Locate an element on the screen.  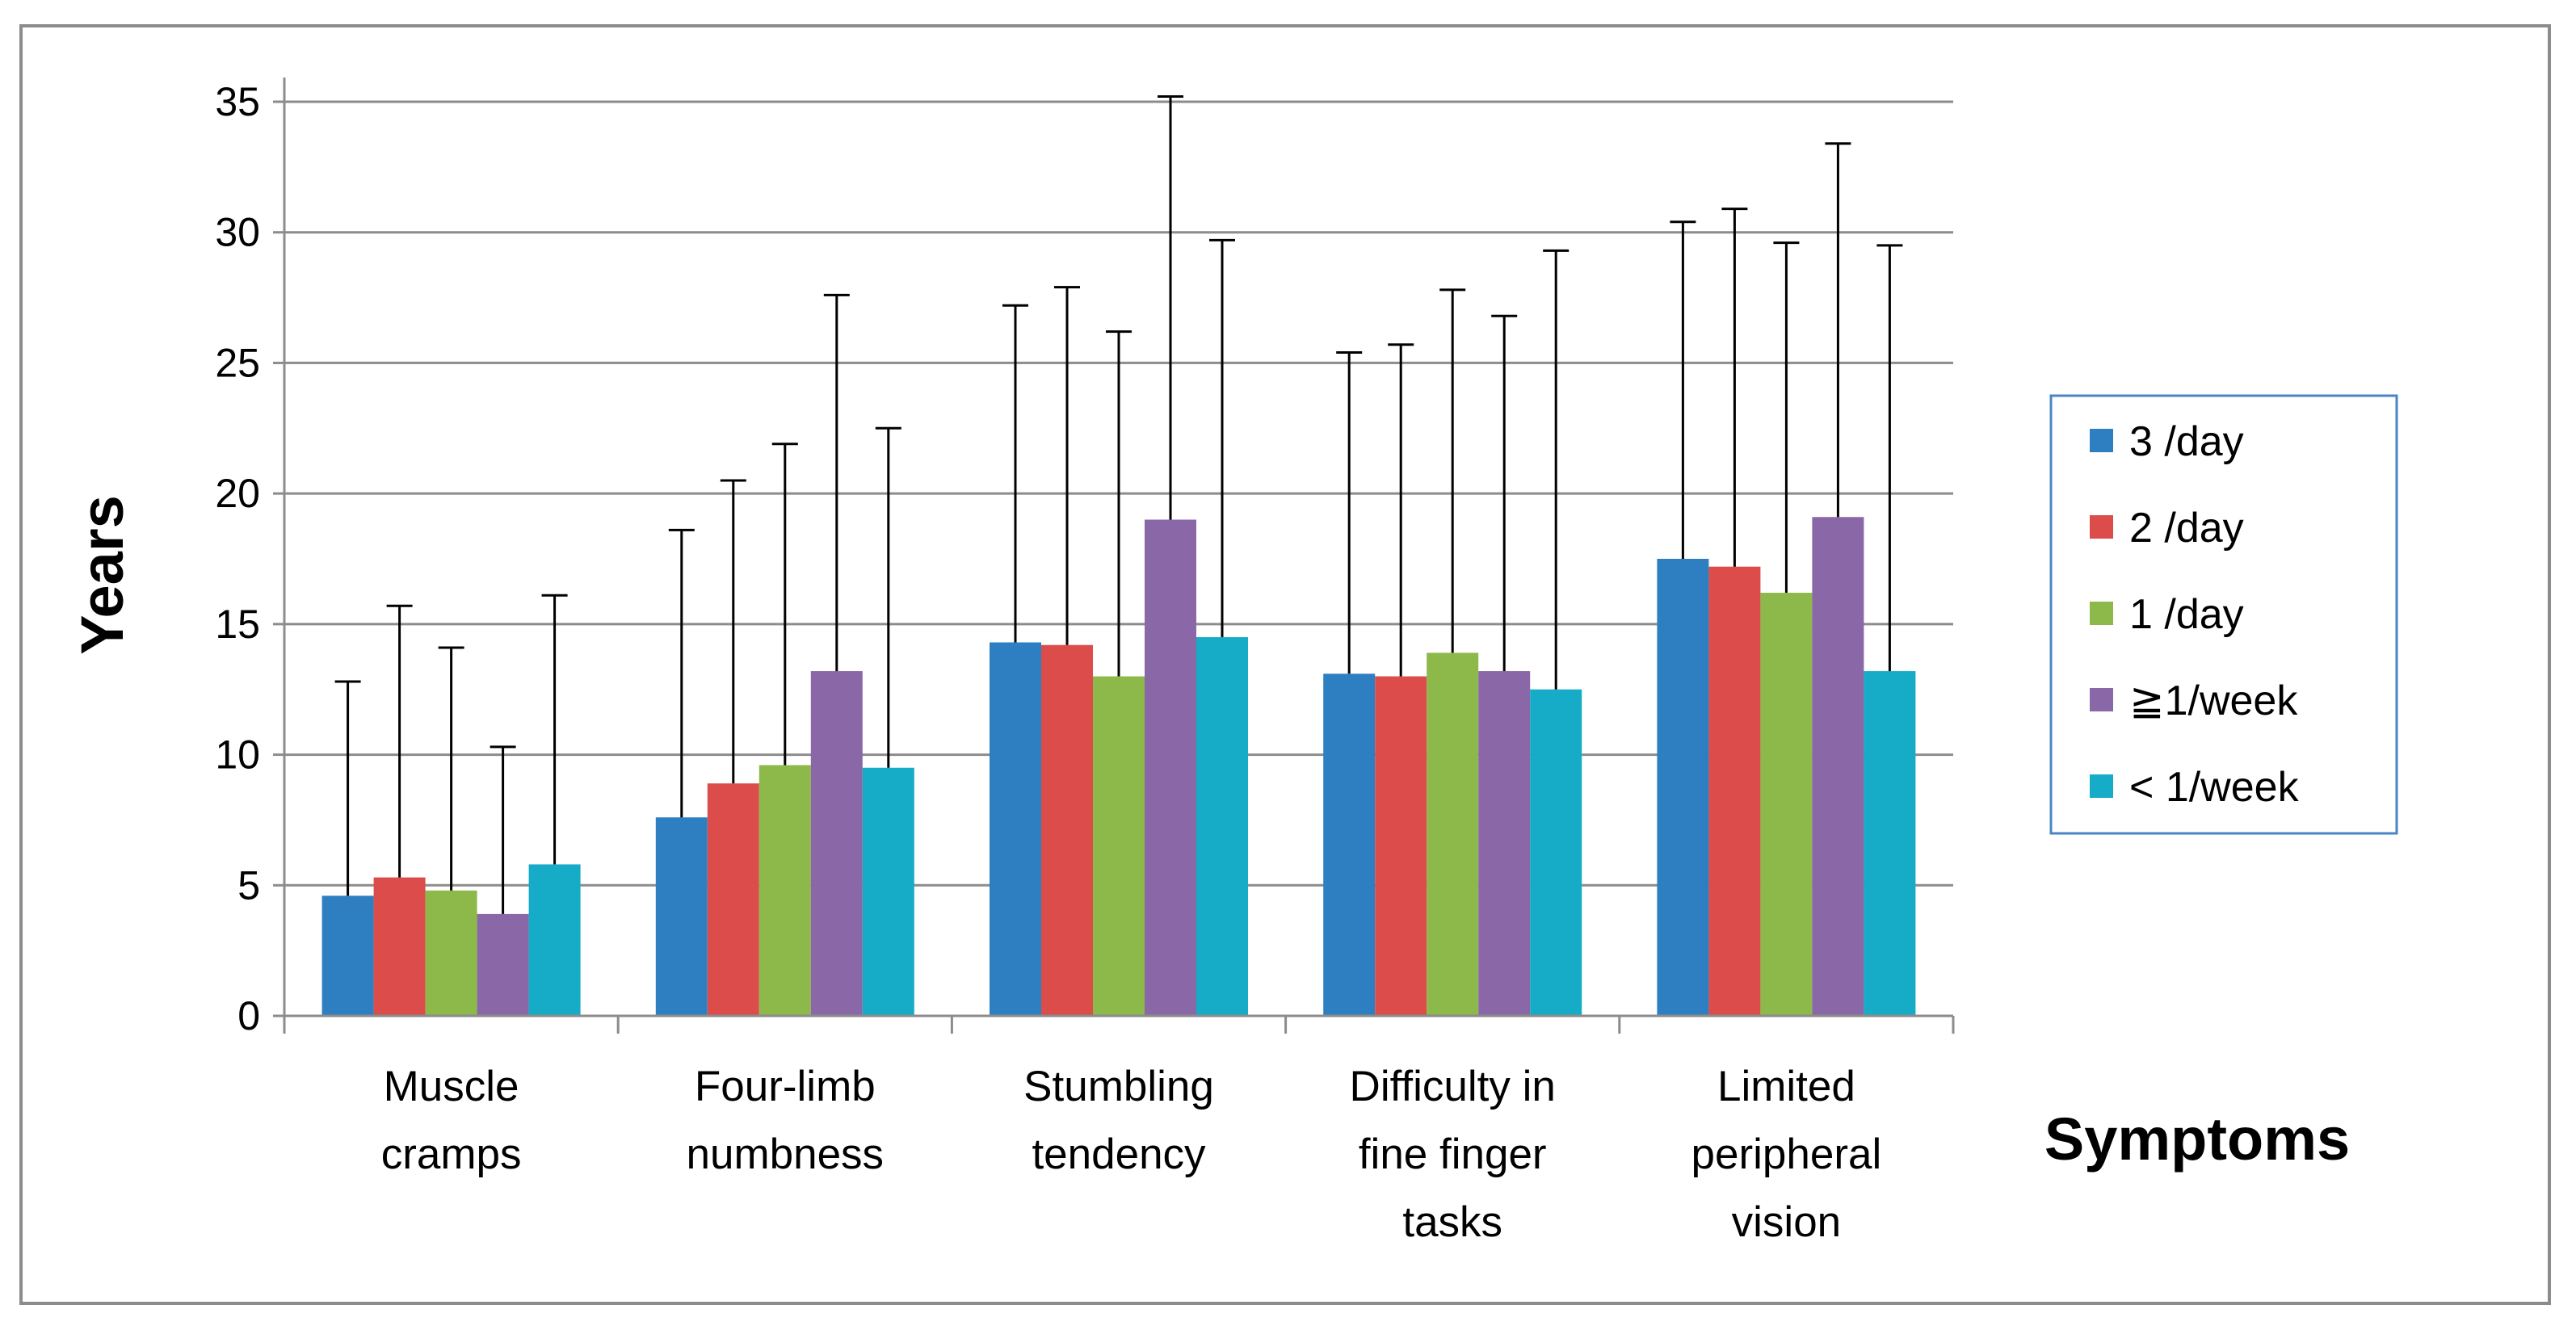
x-category-label-line: peripheral is located at coordinates (1787, 1154).